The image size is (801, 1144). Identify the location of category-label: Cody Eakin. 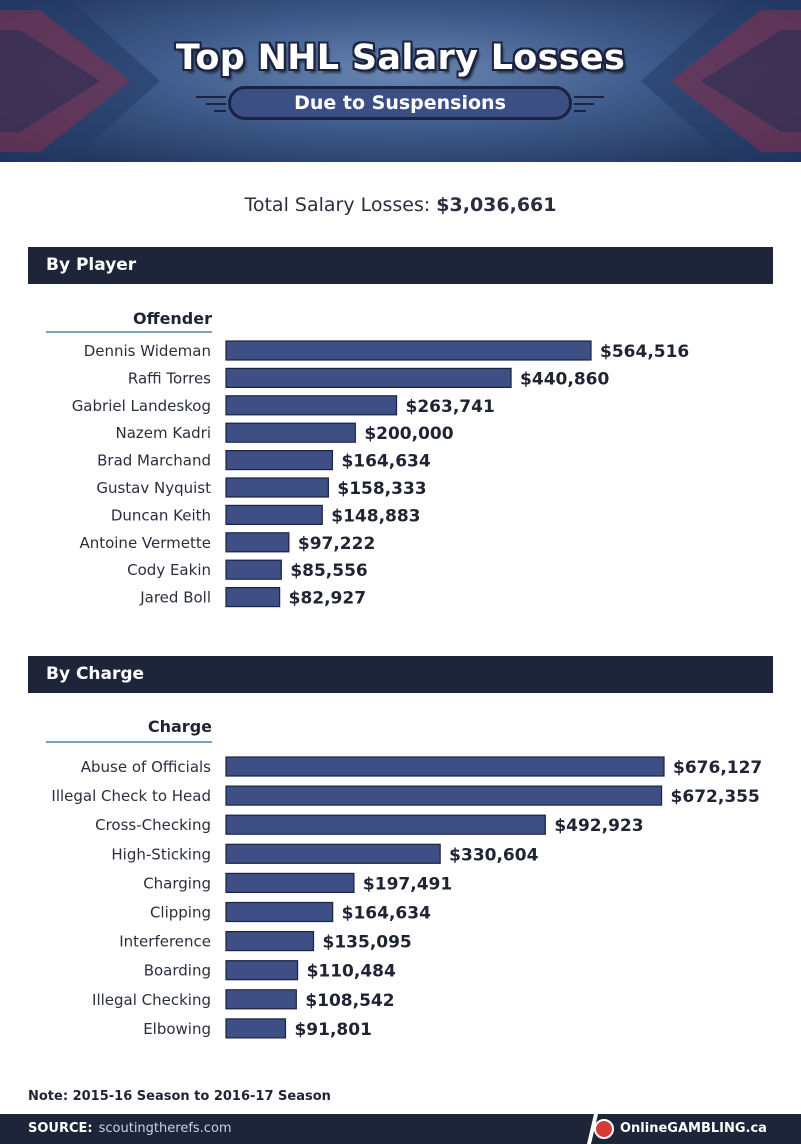
(169, 570).